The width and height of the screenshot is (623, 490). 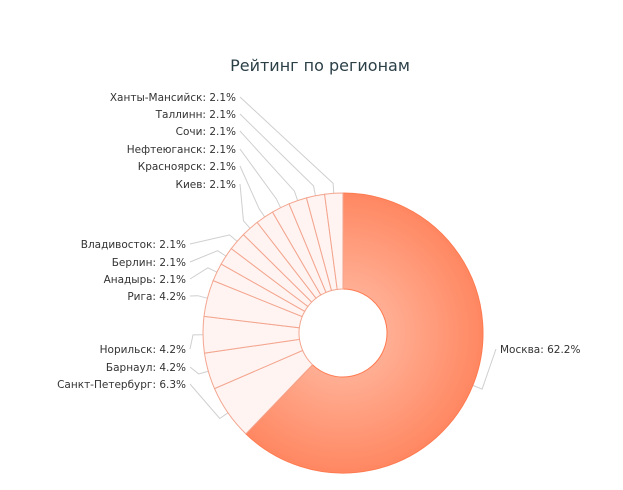 I want to click on slice-label: Нефтеюганск: 2.1%, so click(x=181, y=150).